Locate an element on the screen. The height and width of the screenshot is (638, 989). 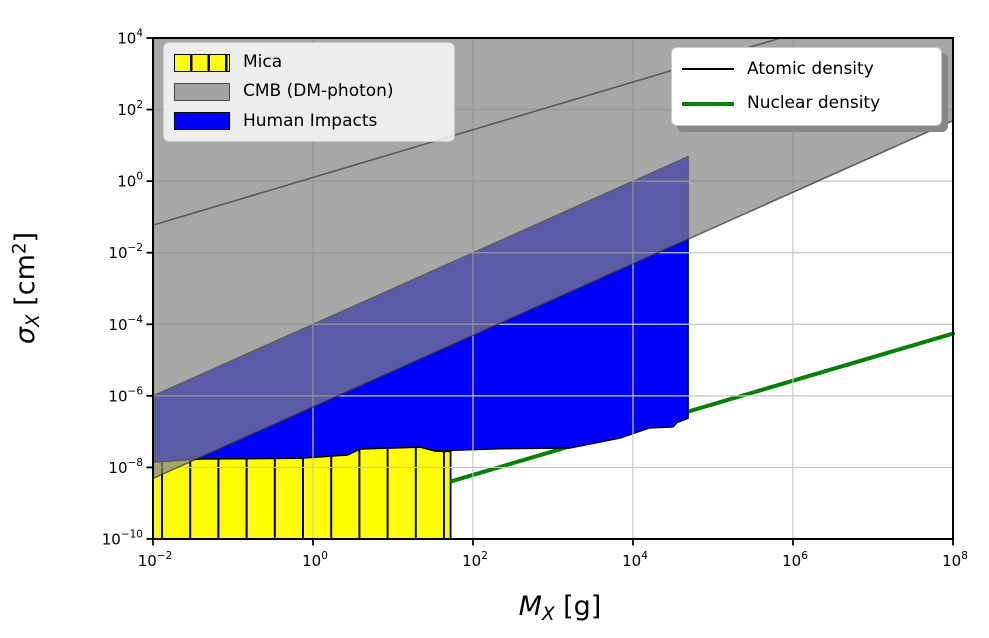
legend-item-label: Nuclear density is located at coordinates (814, 103).